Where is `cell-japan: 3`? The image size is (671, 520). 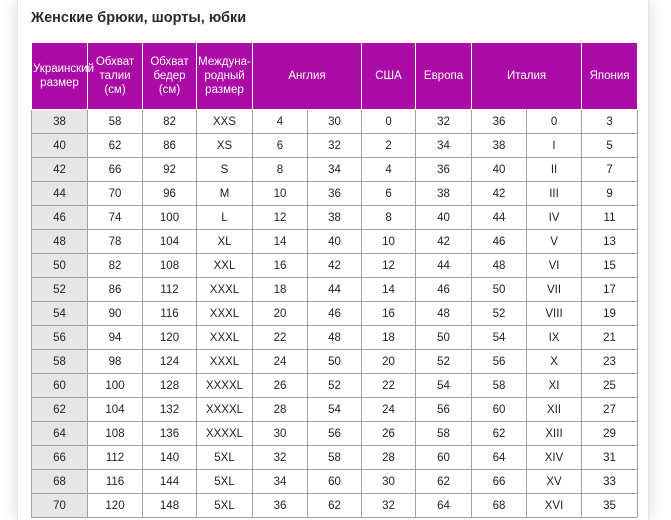 cell-japan: 3 is located at coordinates (610, 121).